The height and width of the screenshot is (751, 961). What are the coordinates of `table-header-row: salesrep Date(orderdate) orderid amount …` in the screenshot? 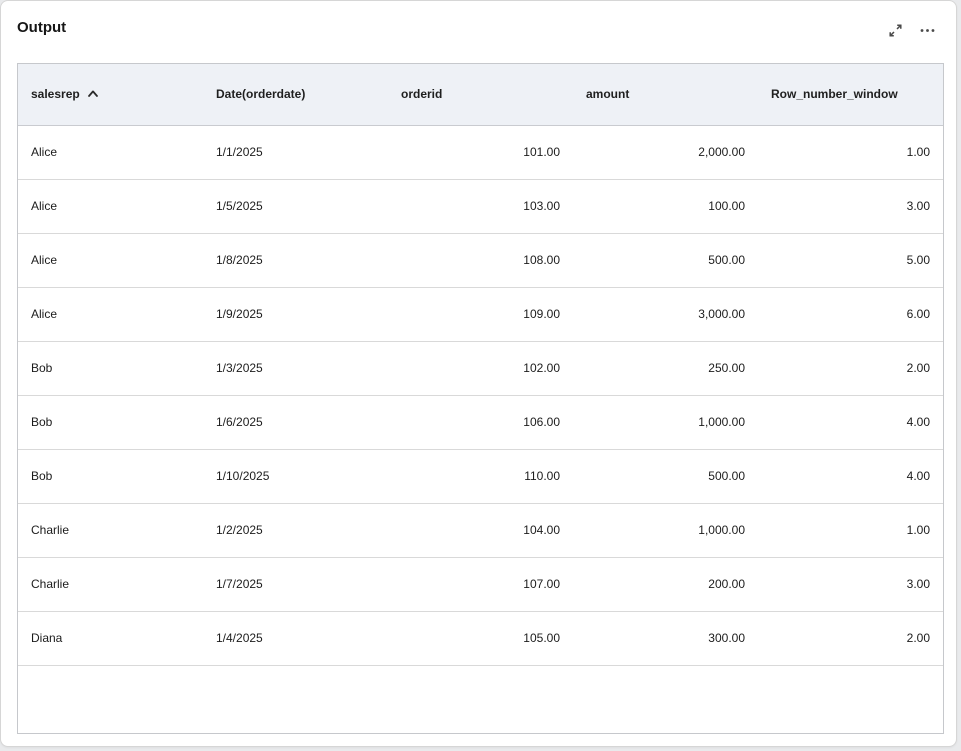 It's located at (480, 95).